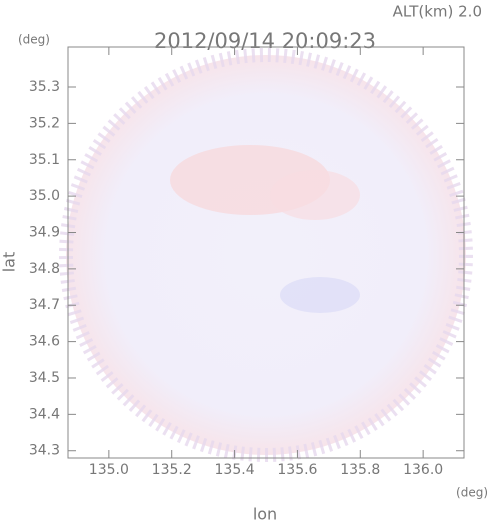 The image size is (491, 521). Describe the element at coordinates (265, 513) in the screenshot. I see `x-axis-label: lon` at that location.